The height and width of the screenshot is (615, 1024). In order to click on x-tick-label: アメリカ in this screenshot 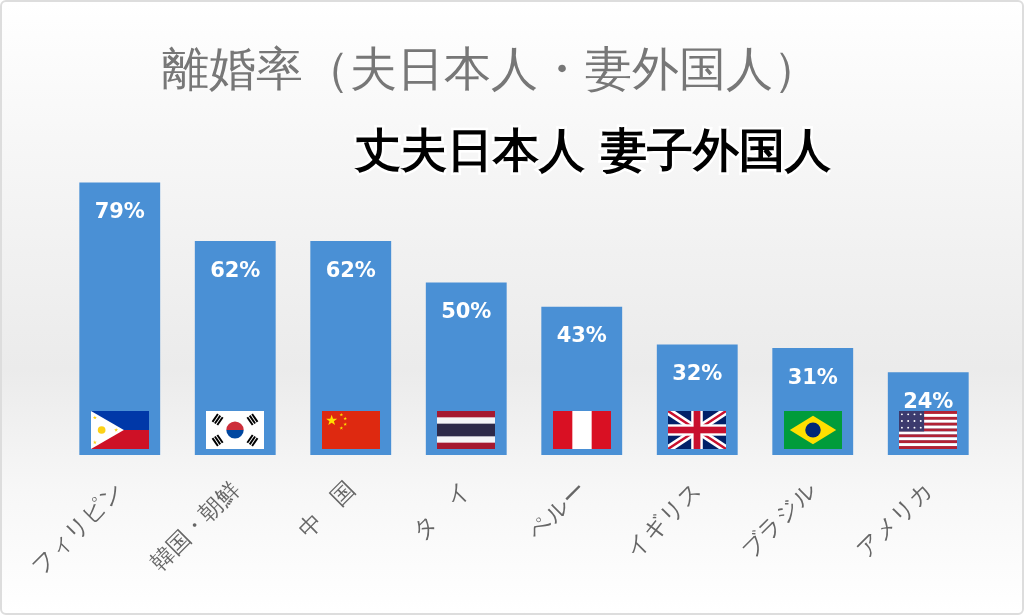, I will do `click(894, 519)`.